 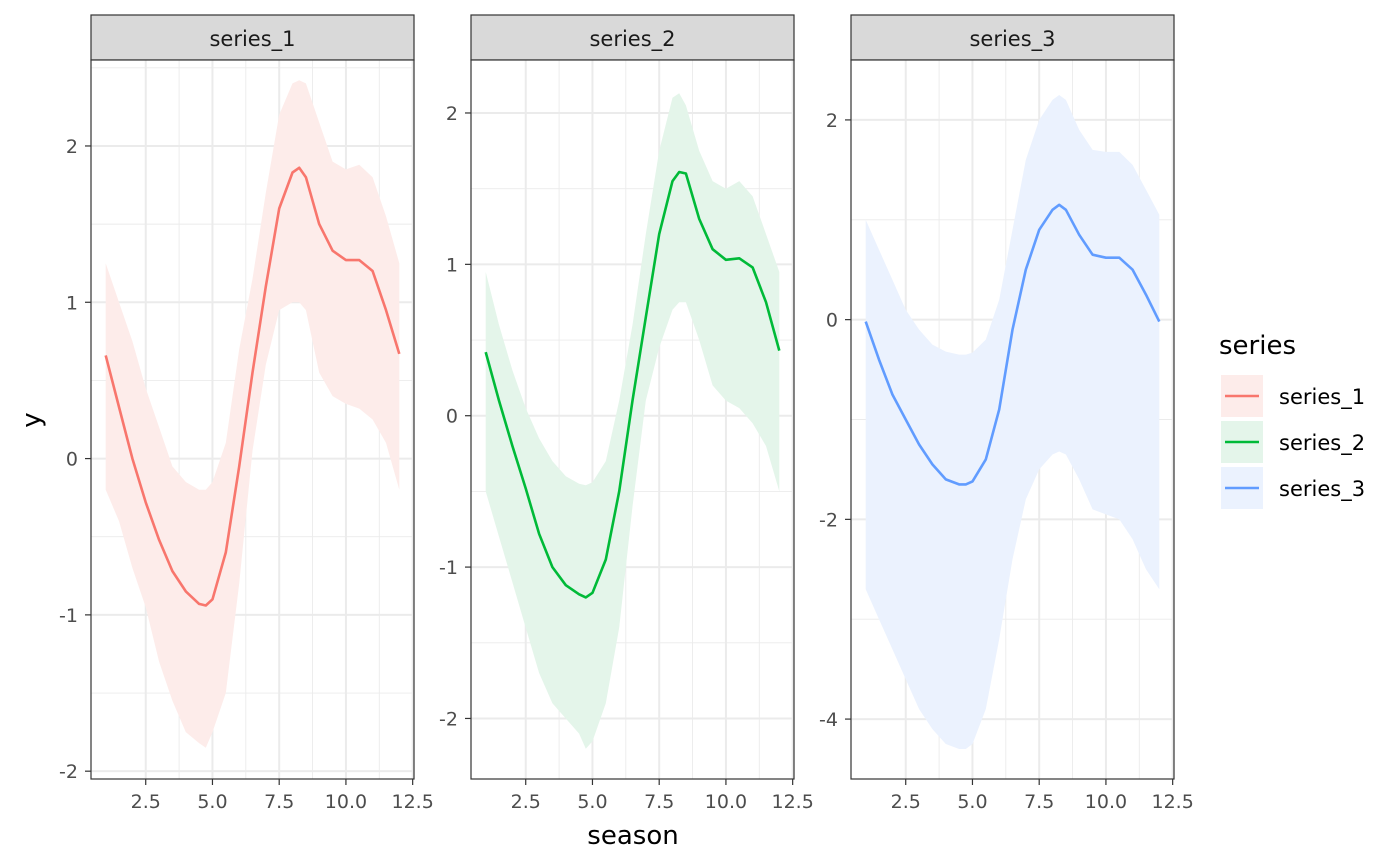 I want to click on legend-key-series_1: series_1, so click(x=1293, y=396).